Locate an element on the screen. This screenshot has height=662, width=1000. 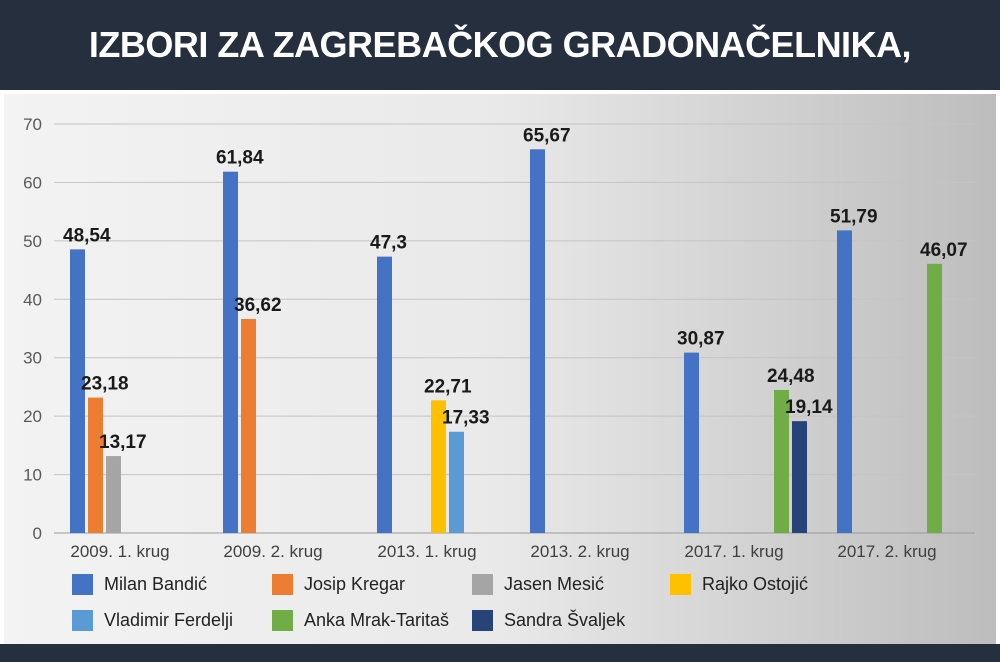
data-label: 22,71 is located at coordinates (448, 386).